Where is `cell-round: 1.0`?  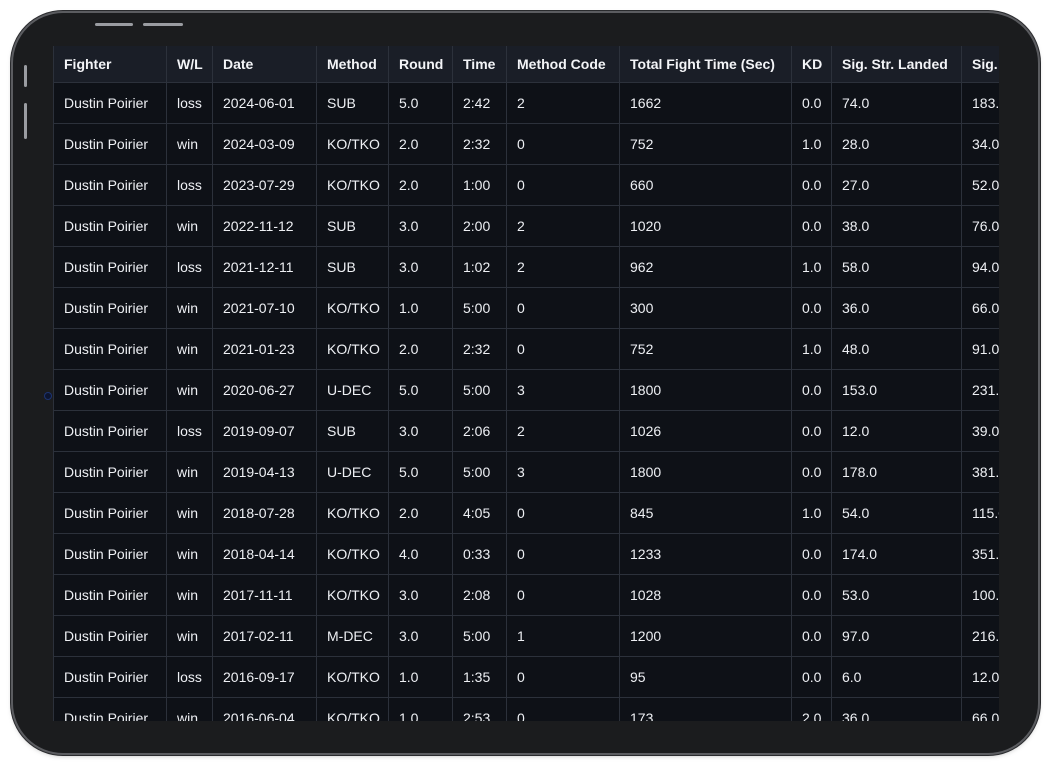 cell-round: 1.0 is located at coordinates (421, 709).